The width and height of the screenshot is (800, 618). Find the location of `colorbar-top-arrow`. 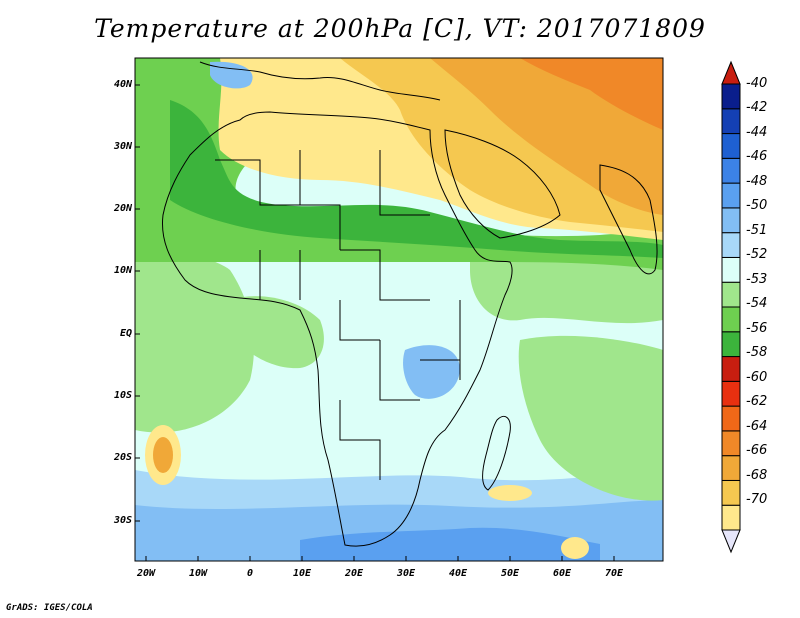

colorbar-top-arrow is located at coordinates (731, 72).